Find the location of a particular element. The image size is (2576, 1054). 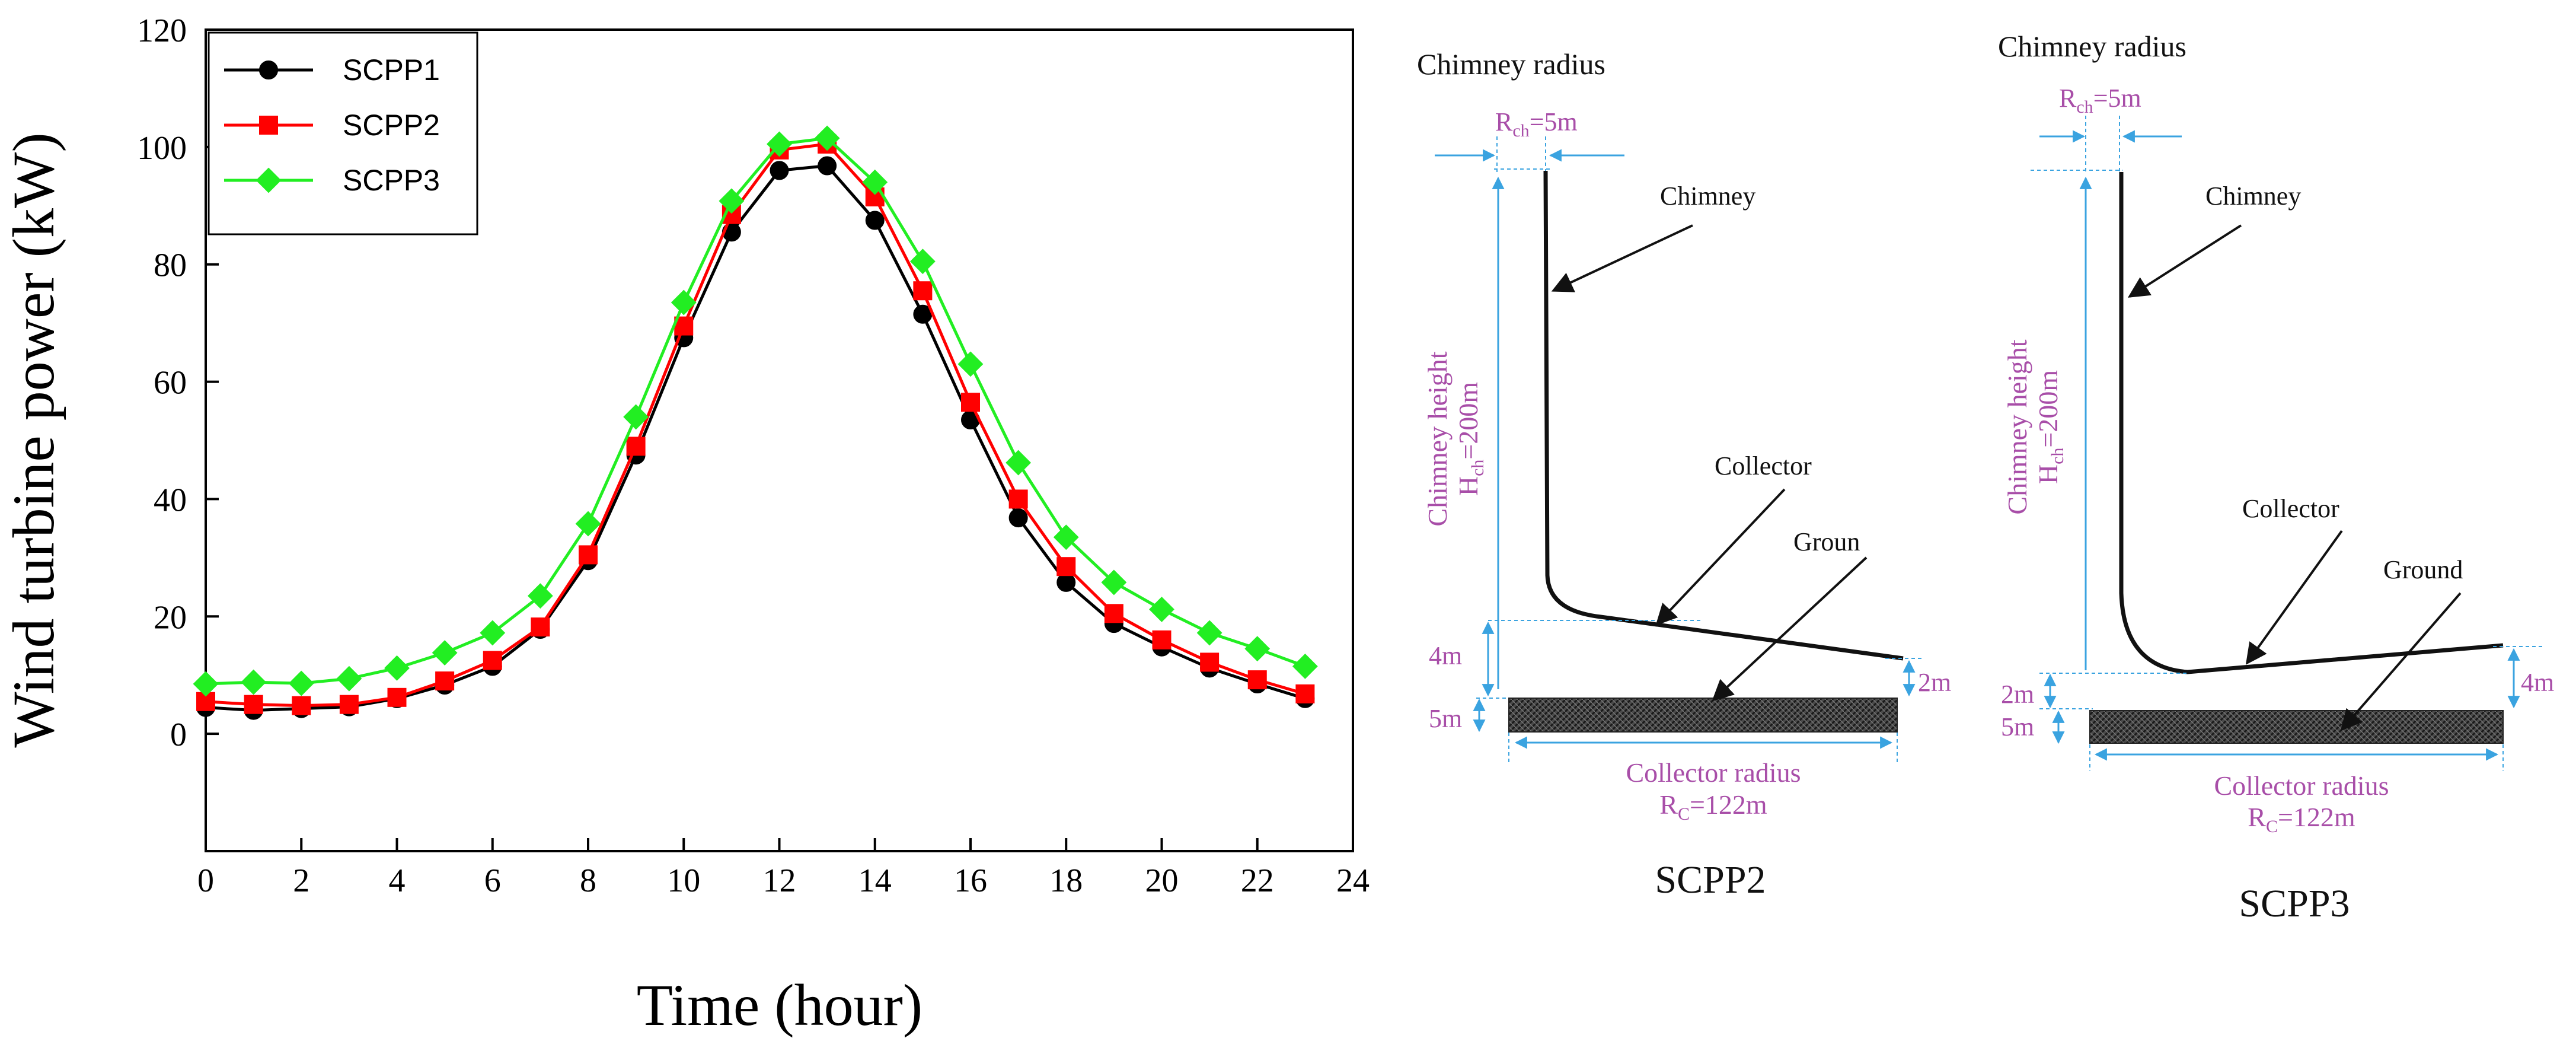

y-tick-label: 20 is located at coordinates (170, 617).